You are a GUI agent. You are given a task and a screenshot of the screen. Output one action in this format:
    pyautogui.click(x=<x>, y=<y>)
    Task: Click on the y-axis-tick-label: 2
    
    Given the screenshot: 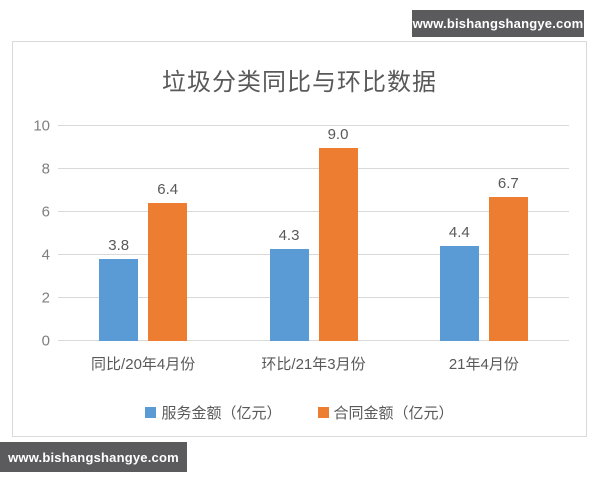 What is the action you would take?
    pyautogui.click(x=45, y=298)
    